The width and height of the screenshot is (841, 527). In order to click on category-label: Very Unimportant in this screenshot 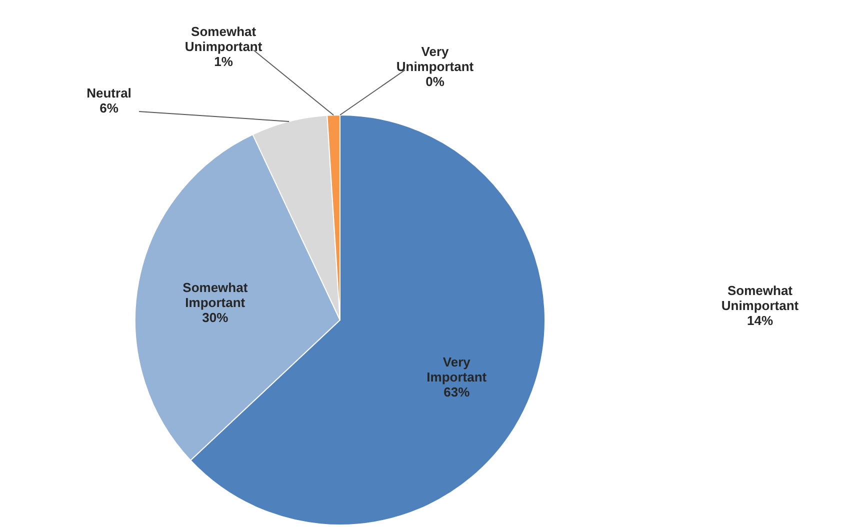, I will do `click(435, 59)`.